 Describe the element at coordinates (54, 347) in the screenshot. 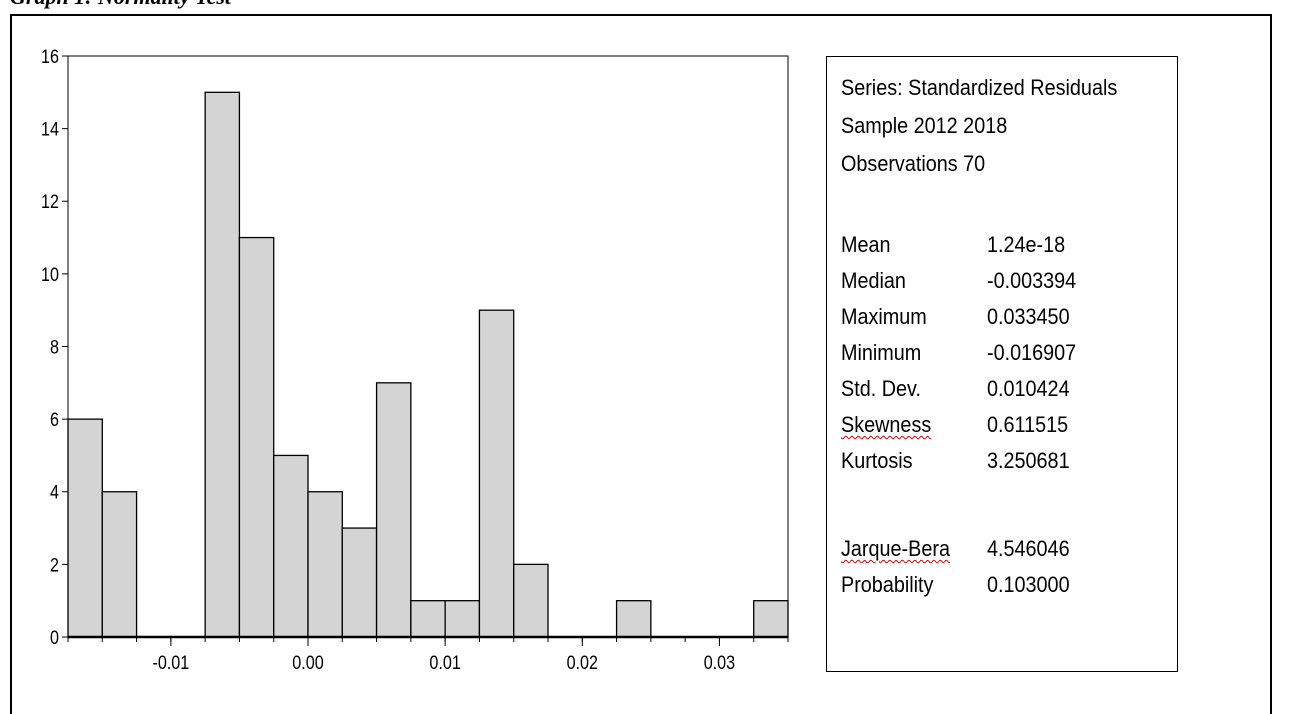

I see `y-tick-label: 8` at that location.